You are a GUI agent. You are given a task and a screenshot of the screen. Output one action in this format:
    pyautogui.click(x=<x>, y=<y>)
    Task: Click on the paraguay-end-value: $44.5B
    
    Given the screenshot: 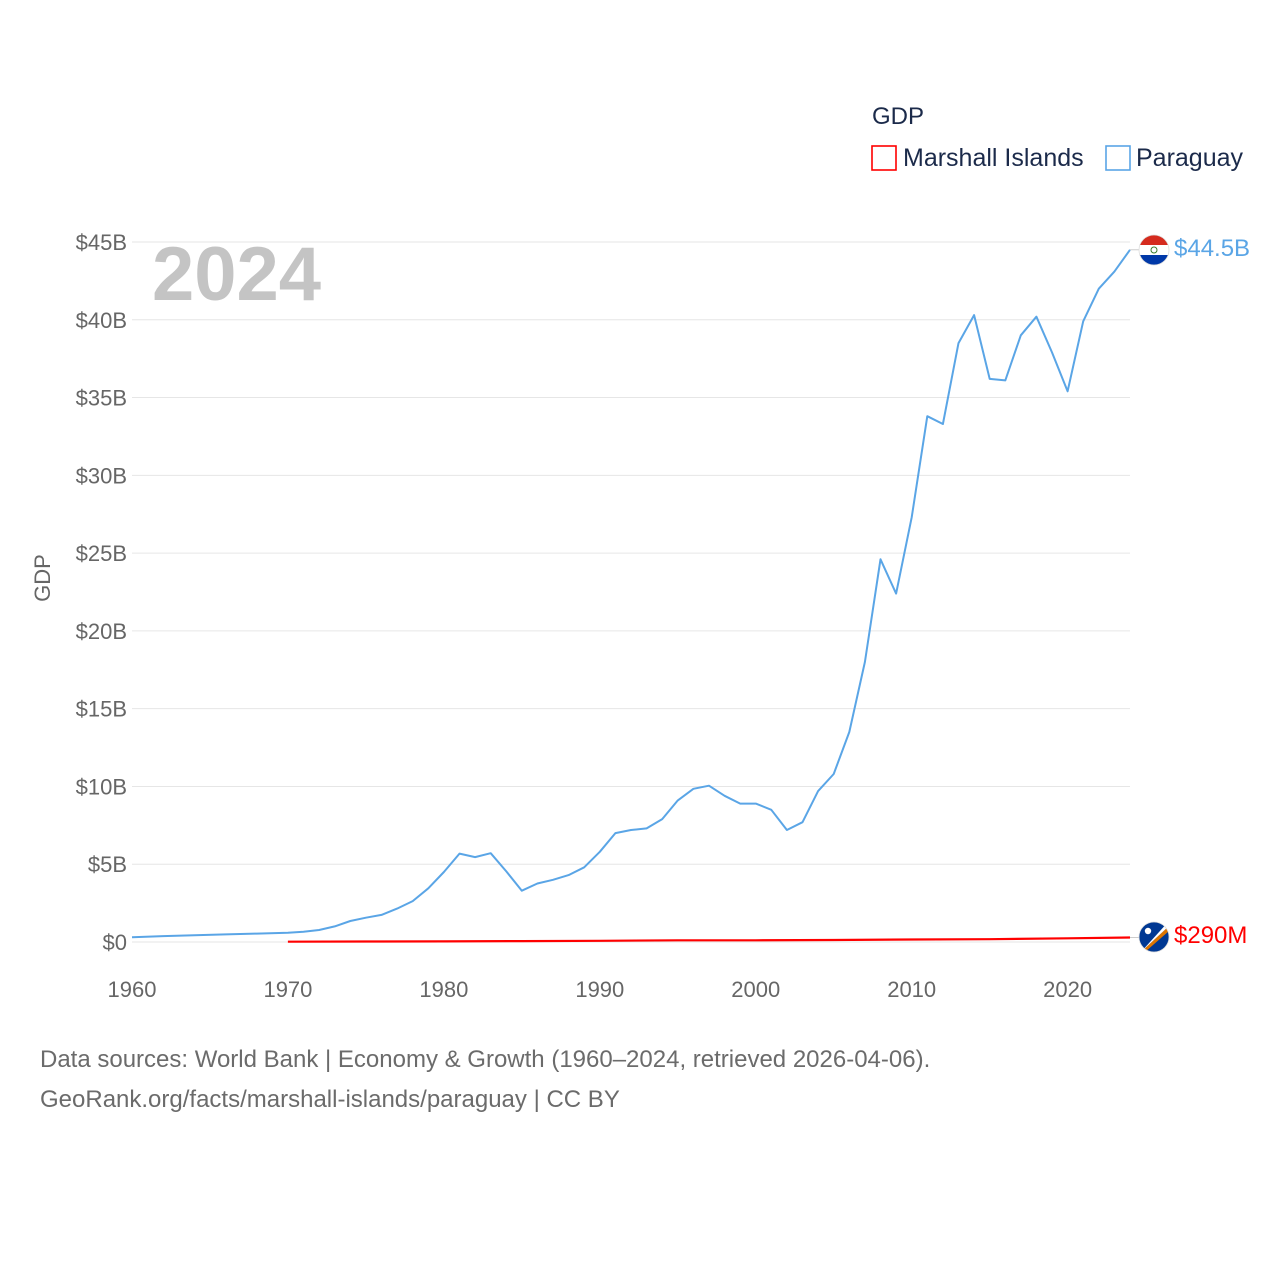 What is the action you would take?
    pyautogui.click(x=1212, y=248)
    